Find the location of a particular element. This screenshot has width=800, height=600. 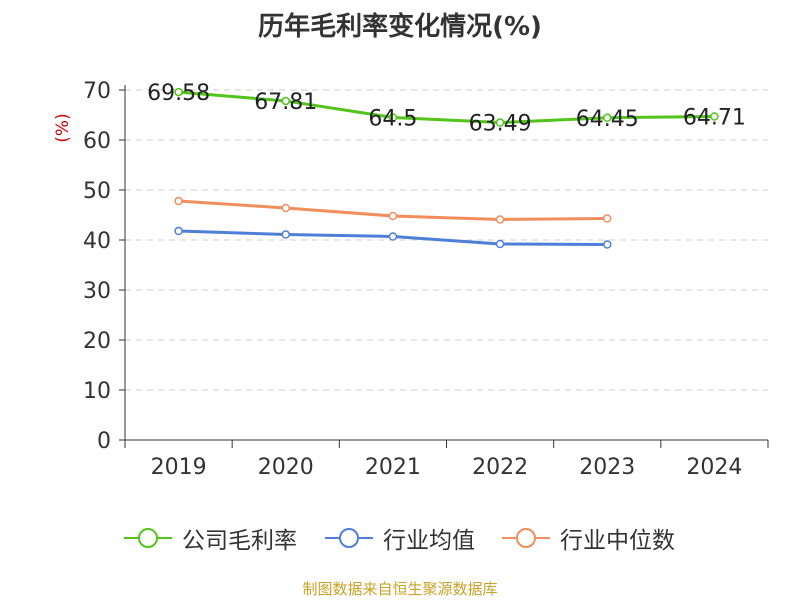

x-tick-label: 2023 is located at coordinates (607, 467).